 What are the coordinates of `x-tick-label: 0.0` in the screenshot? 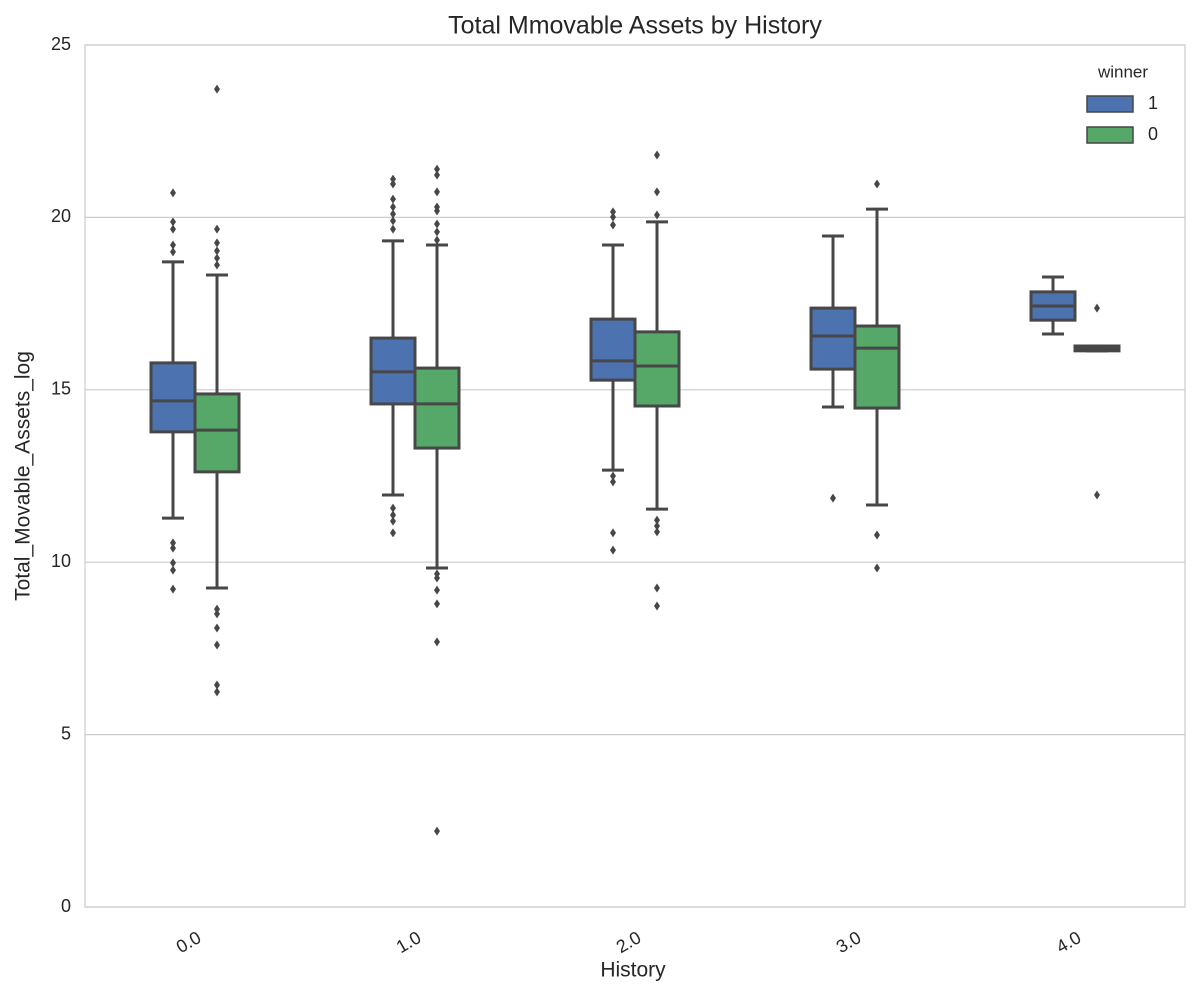 It's located at (189, 942).